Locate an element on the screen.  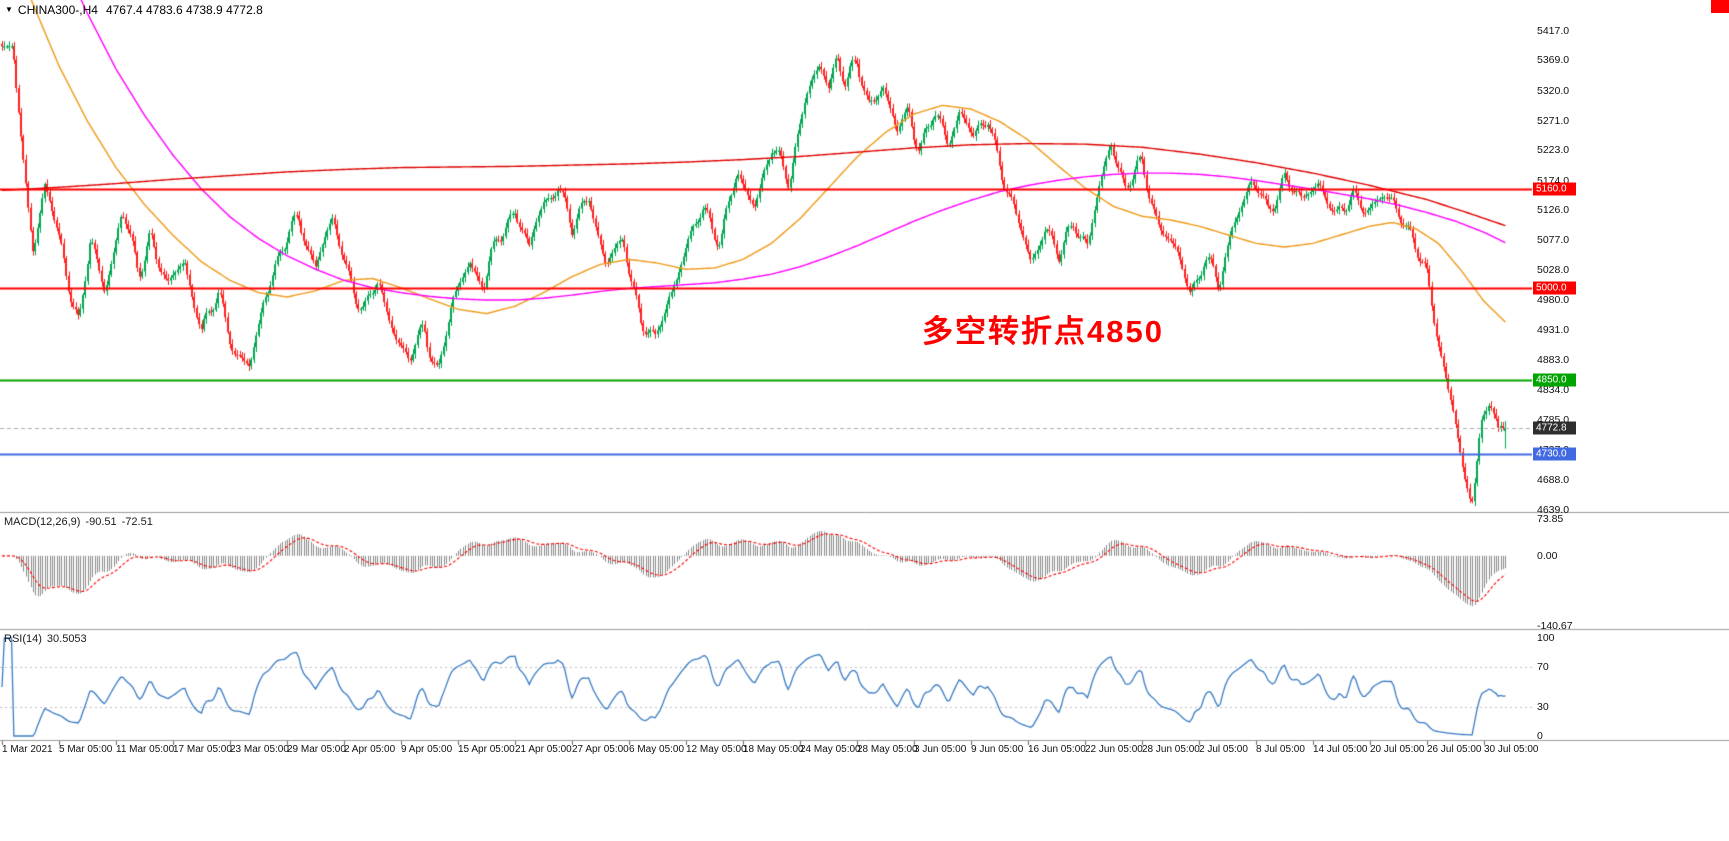
macd-value: -90.51 is located at coordinates (101, 522).